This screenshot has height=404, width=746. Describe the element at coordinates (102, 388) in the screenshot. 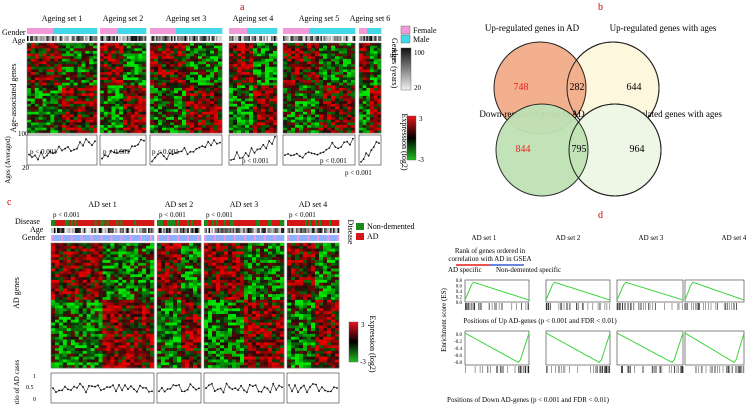

I see `ratio-lineplot-frame` at that location.